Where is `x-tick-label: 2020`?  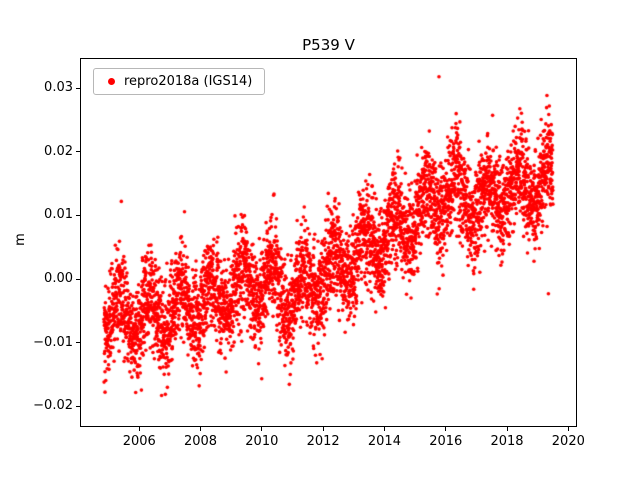 x-tick-label: 2020 is located at coordinates (568, 441).